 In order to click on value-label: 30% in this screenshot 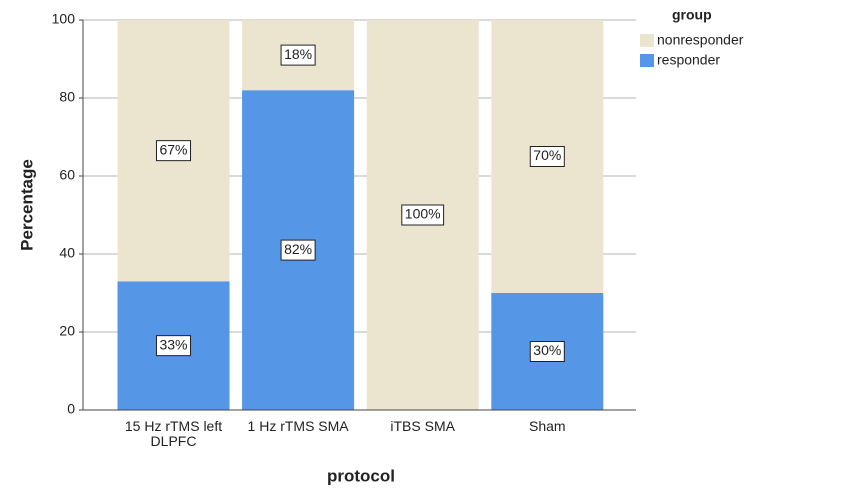, I will do `click(547, 350)`.